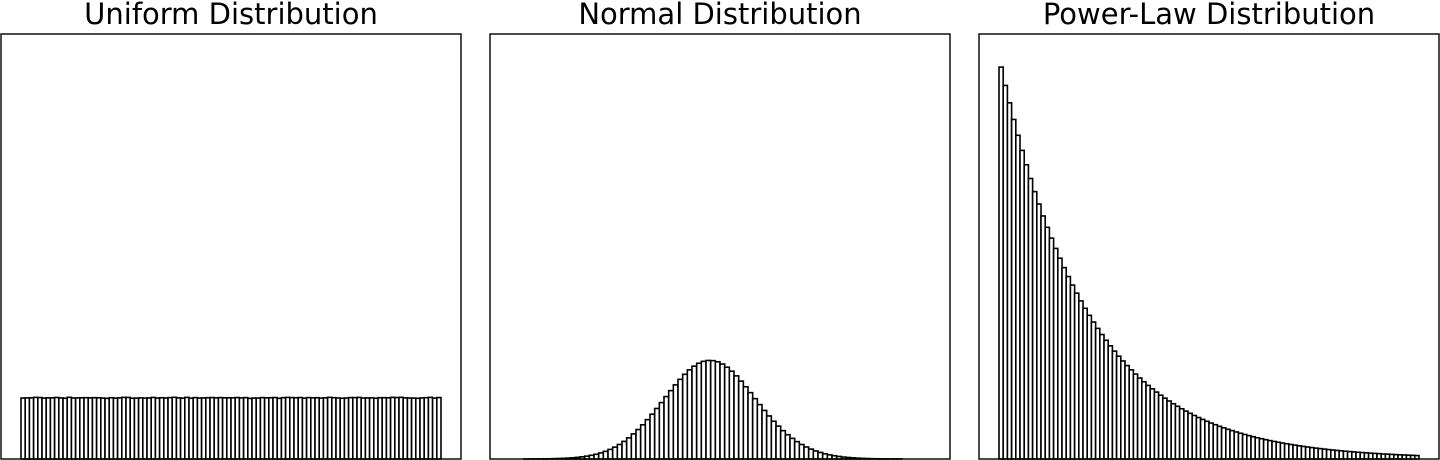 The image size is (1440, 460). What do you see at coordinates (1209, 15) in the screenshot?
I see `panel-title-power-law: Power-Law Distribution` at bounding box center [1209, 15].